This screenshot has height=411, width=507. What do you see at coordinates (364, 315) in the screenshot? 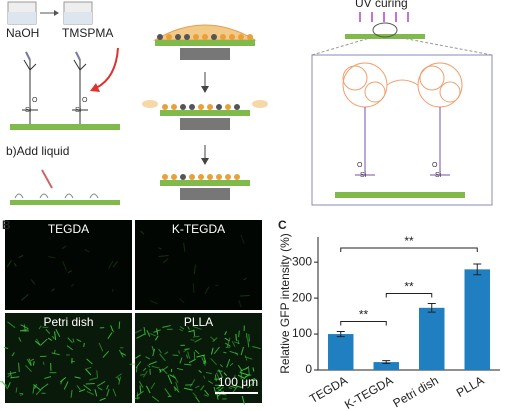
I see `significance-label: **` at bounding box center [364, 315].